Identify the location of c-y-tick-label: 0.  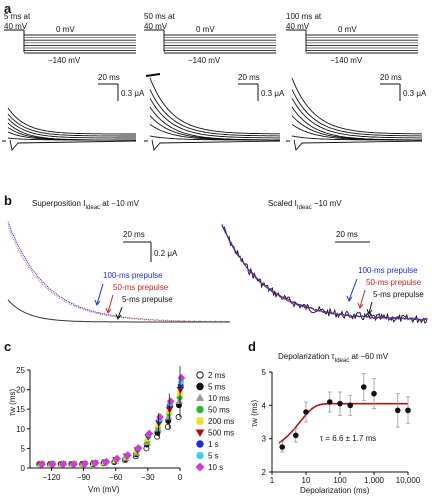
(23, 468).